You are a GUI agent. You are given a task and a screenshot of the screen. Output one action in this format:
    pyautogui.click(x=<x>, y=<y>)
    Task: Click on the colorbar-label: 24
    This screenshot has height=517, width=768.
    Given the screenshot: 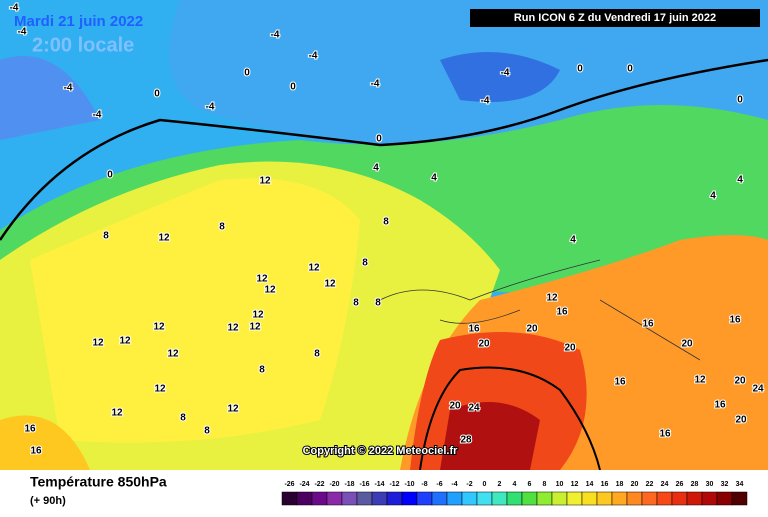 What is the action you would take?
    pyautogui.click(x=665, y=484)
    